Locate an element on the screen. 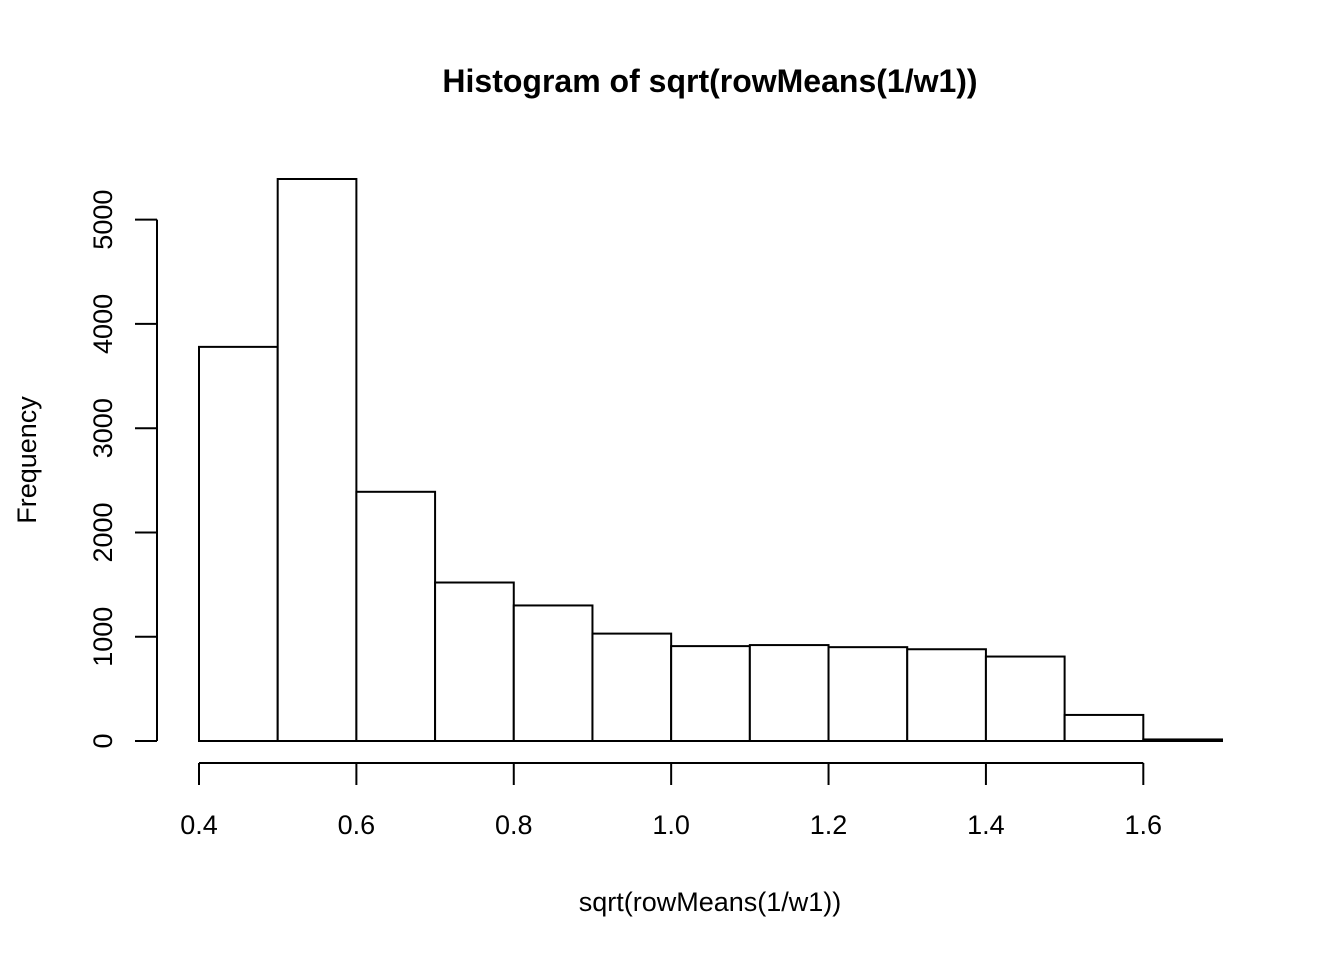 This screenshot has width=1344, height=965. y-axis-label: Frequency is located at coordinates (27, 460).